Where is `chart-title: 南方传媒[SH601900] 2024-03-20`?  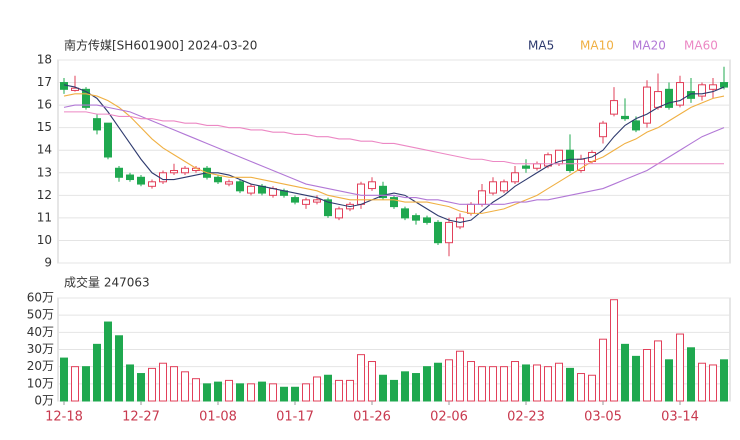
chart-title: 南方传媒[SH601900] 2024-03-20 is located at coordinates (160, 45).